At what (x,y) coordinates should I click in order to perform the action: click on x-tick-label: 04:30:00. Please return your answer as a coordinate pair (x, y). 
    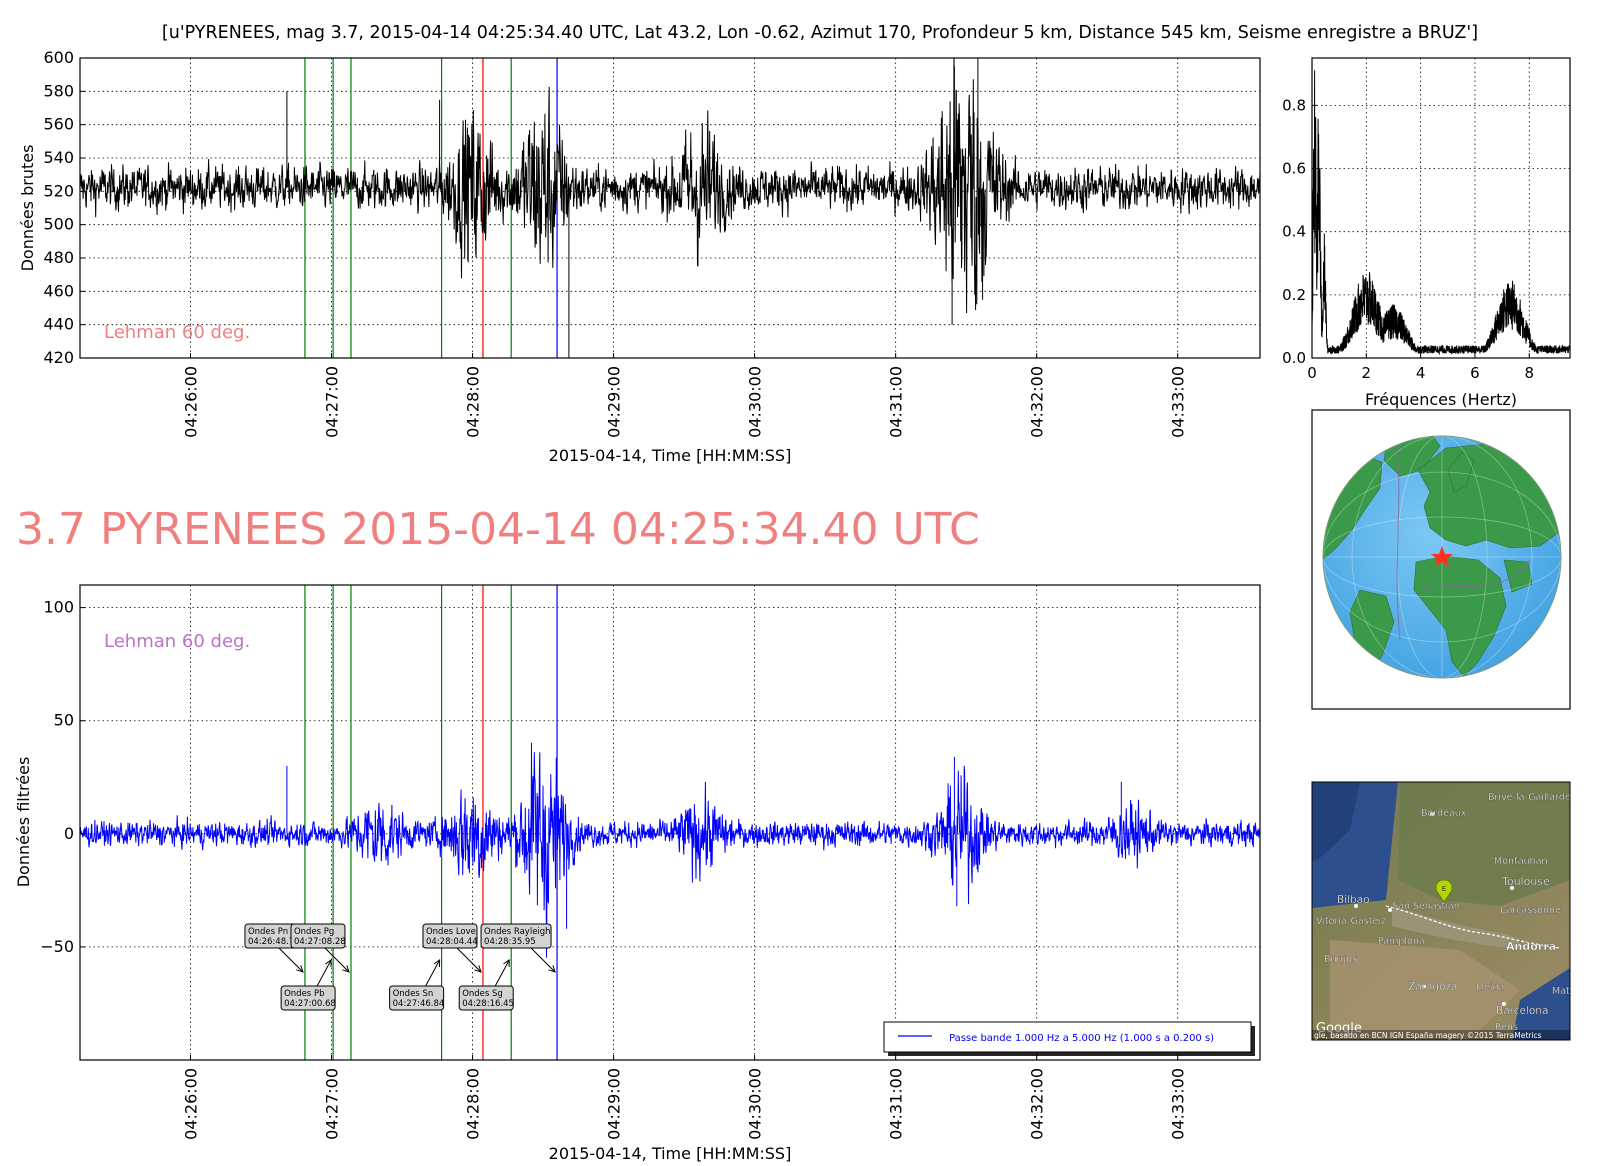
    Looking at the image, I should click on (755, 1104).